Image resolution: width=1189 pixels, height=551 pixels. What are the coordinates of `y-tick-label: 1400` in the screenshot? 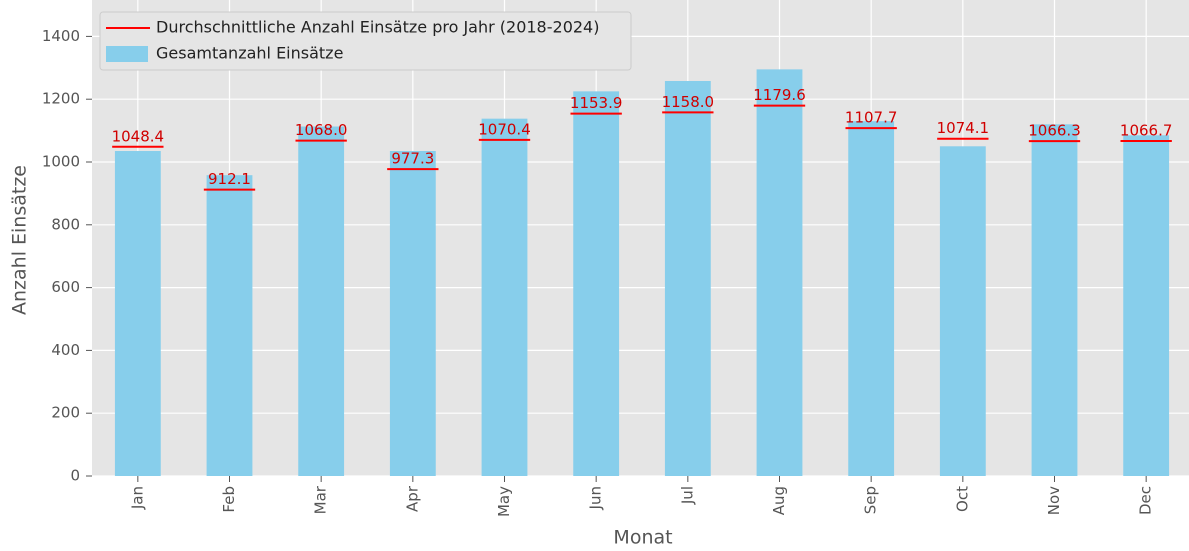 It's located at (61, 36).